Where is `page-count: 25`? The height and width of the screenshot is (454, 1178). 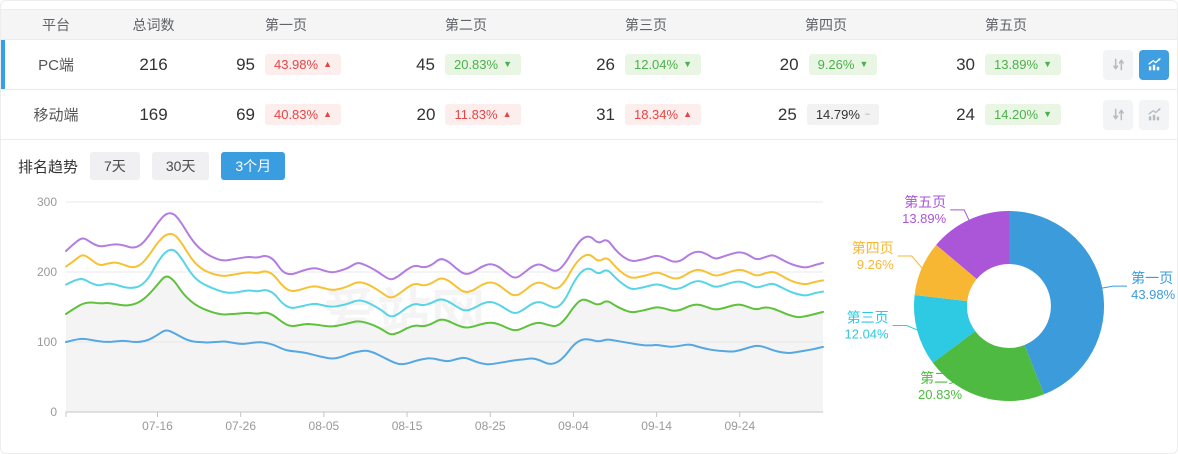
page-count: 25 is located at coordinates (787, 114).